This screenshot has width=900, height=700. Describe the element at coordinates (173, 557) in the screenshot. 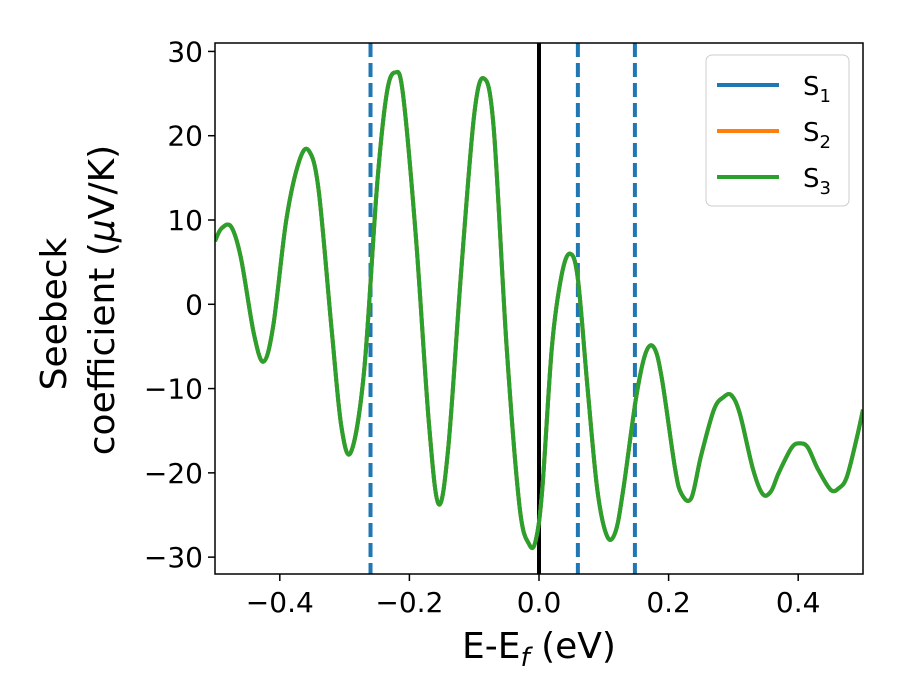

I see `y-tick-label: −30` at that location.